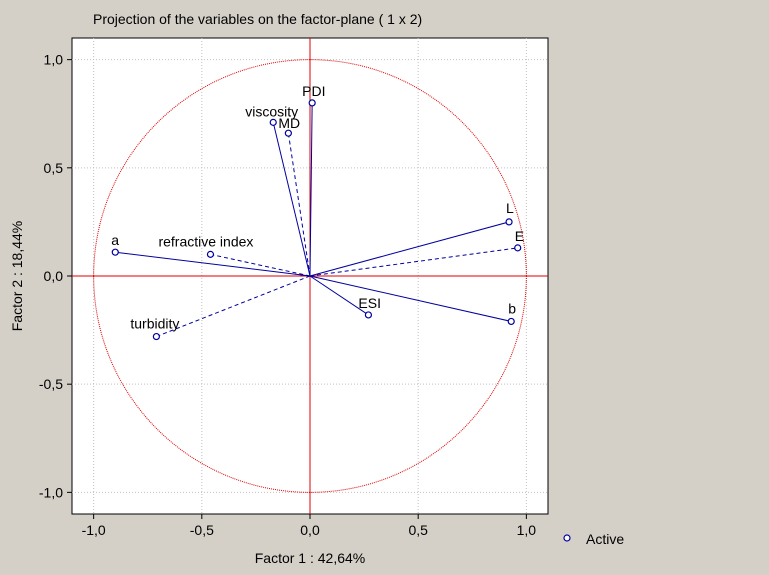  Describe the element at coordinates (271, 111) in the screenshot. I see `point-label: viscosity` at that location.